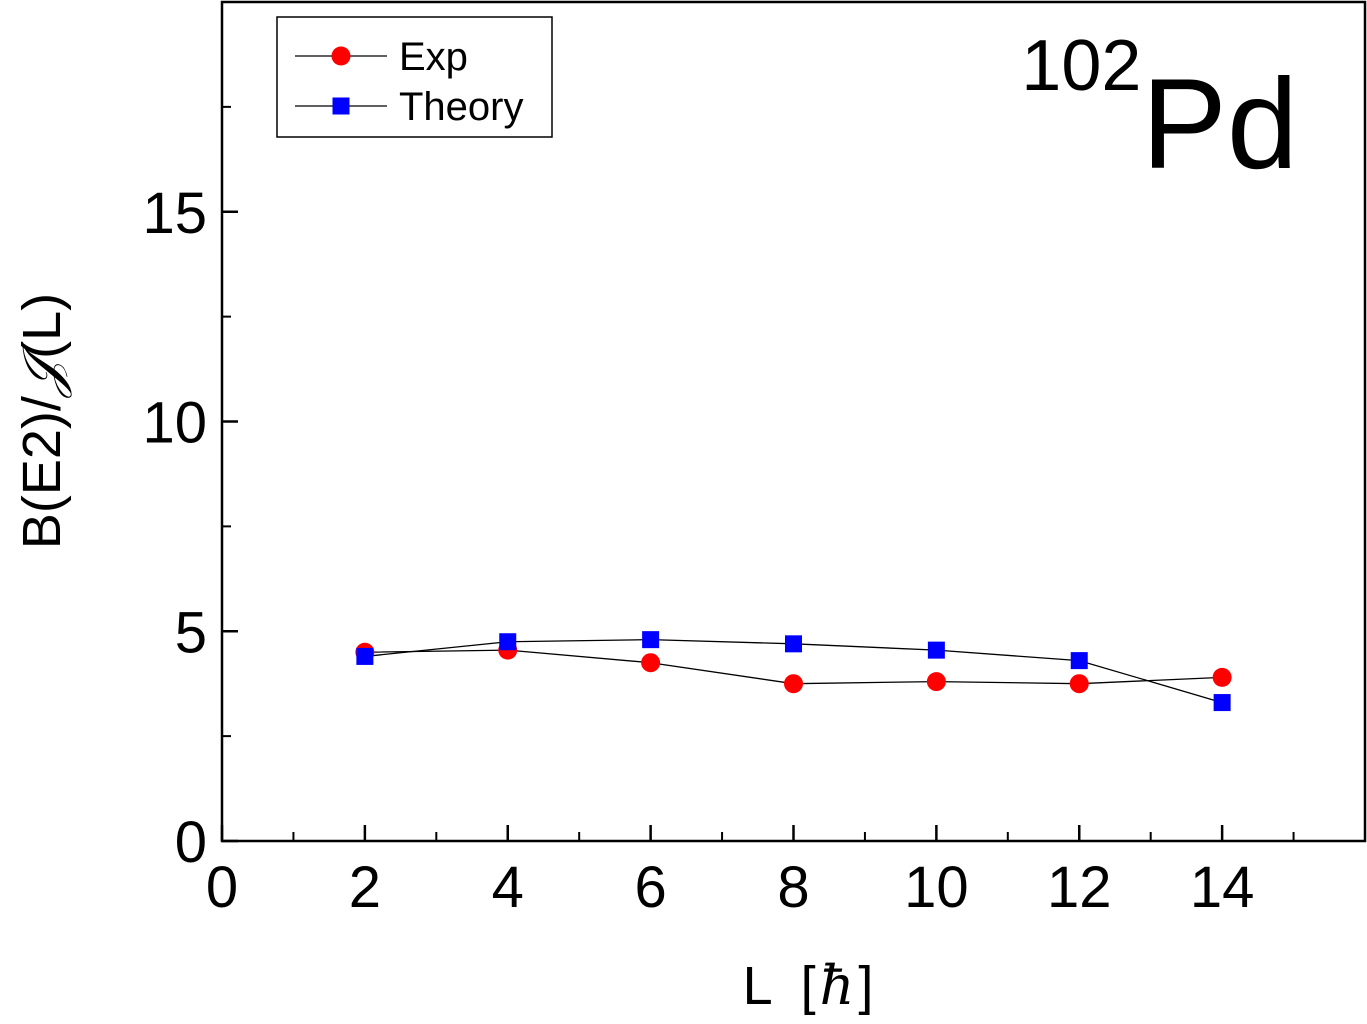  I want to click on y-axis-title-prefix: B(E2)/, so click(42, 472).